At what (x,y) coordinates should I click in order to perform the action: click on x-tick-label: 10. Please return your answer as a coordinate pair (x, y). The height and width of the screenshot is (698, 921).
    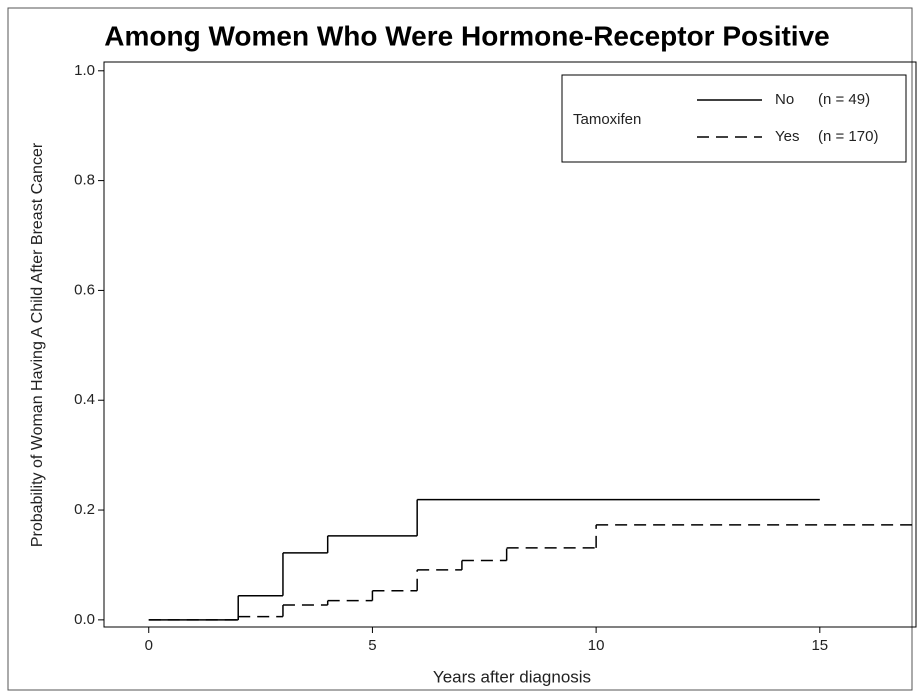
    Looking at the image, I should click on (596, 645).